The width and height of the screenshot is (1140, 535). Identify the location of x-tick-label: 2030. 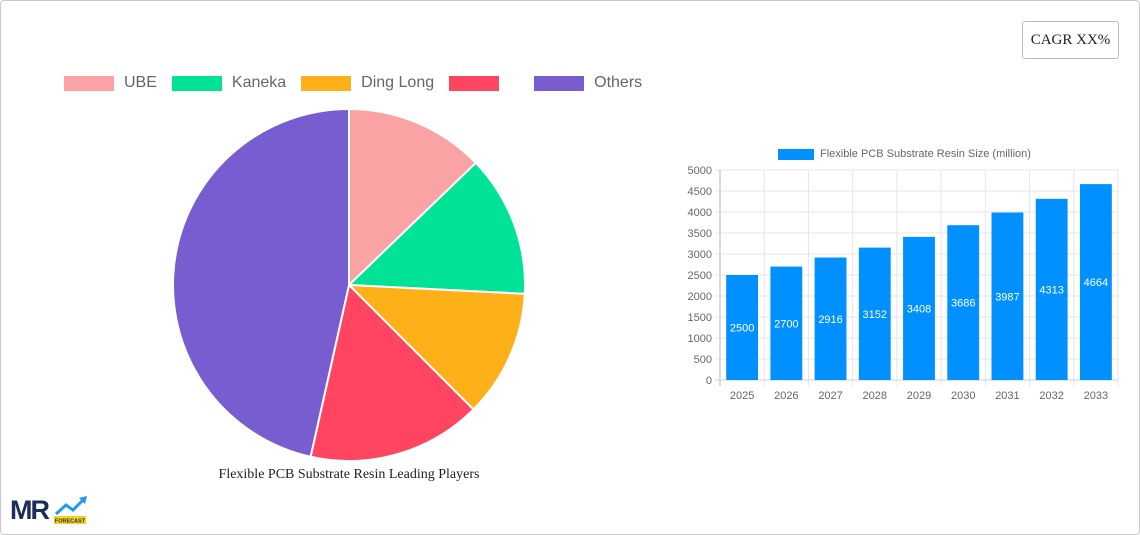
(963, 396).